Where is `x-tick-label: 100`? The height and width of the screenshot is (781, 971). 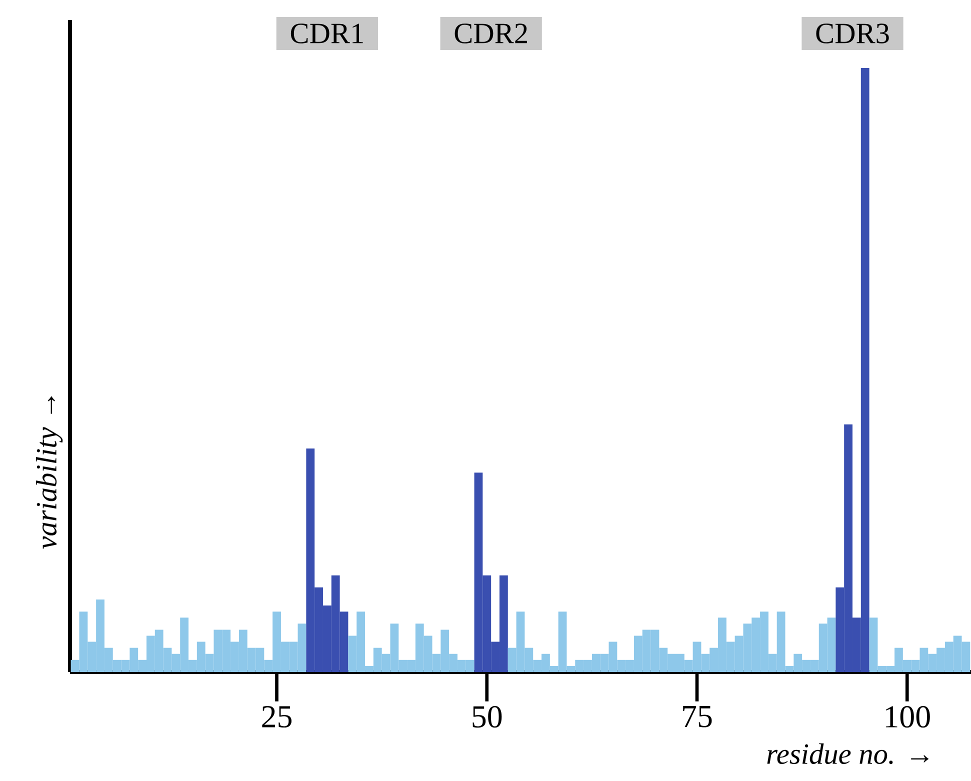 x-tick-label: 100 is located at coordinates (908, 717).